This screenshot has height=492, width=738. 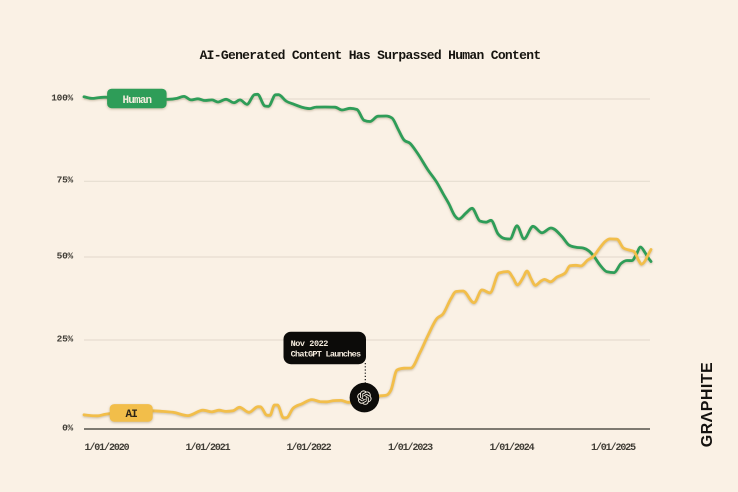 What do you see at coordinates (62, 97) in the screenshot?
I see `svg-text: 100%` at bounding box center [62, 97].